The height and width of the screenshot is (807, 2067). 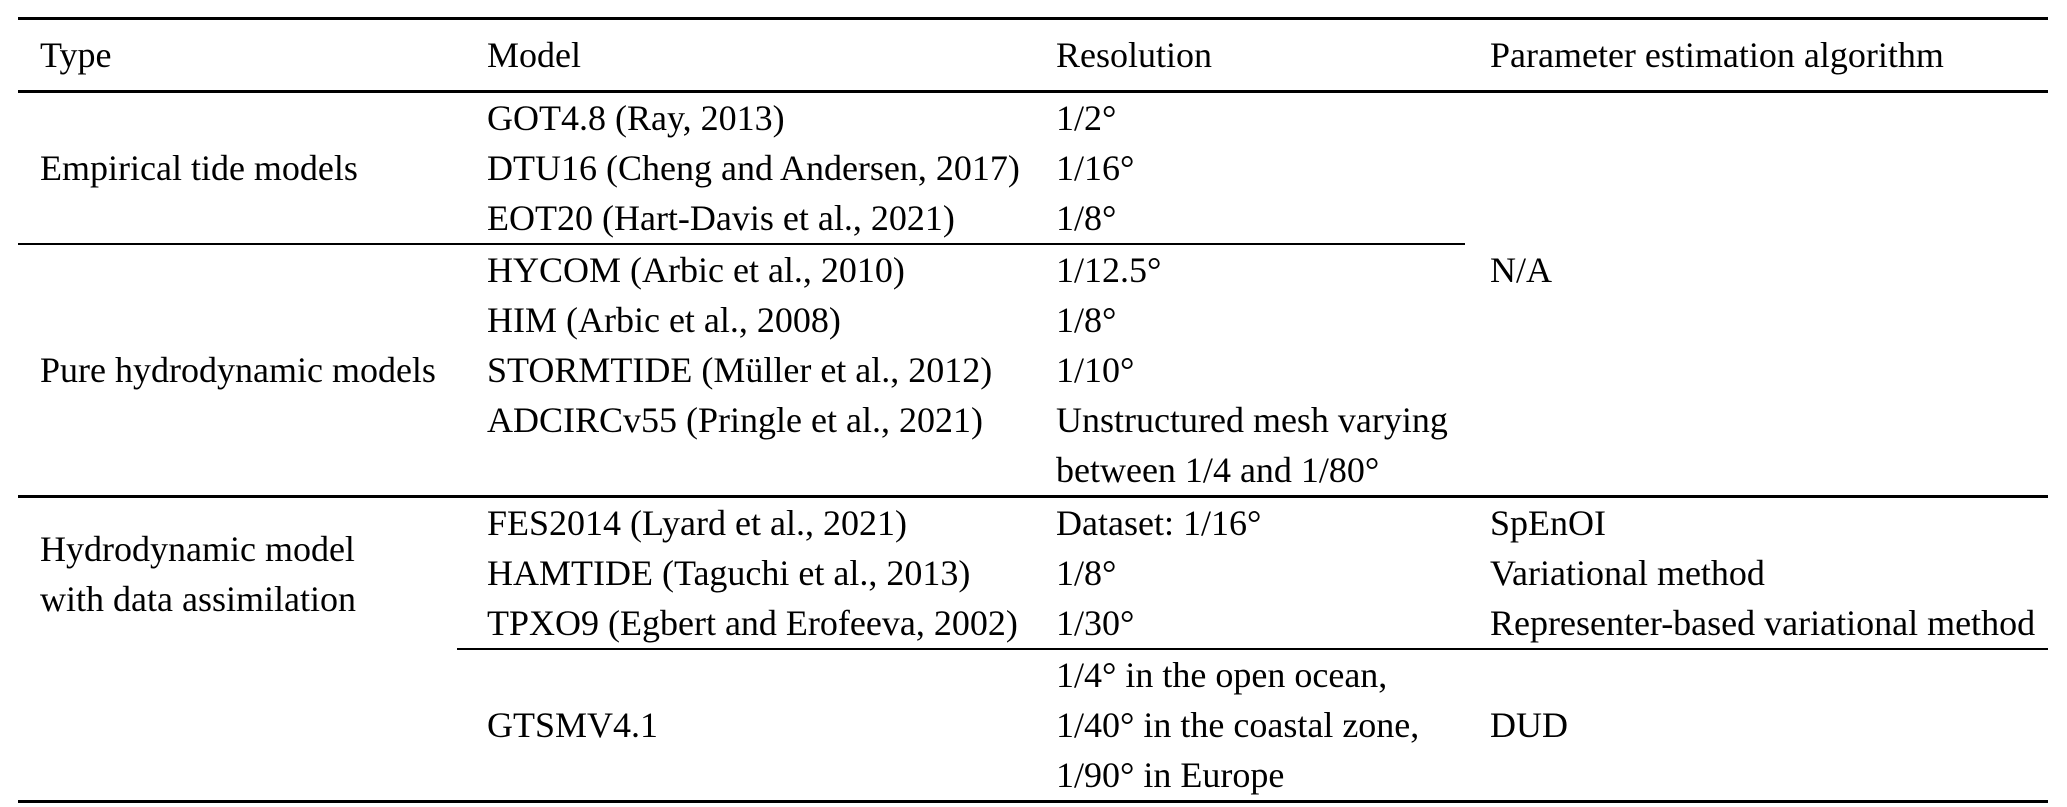 I want to click on header-algorithm: Parameter estimation algorithm, so click(x=1756, y=55).